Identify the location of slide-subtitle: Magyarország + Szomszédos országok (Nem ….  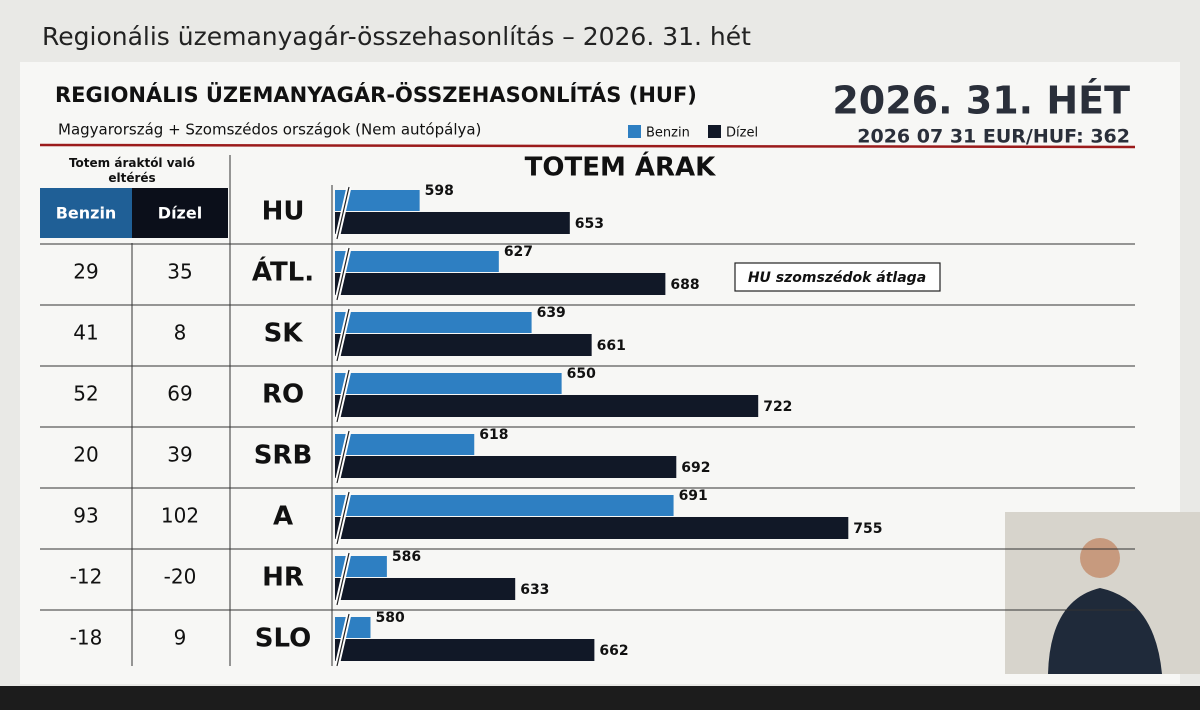
(269, 130).